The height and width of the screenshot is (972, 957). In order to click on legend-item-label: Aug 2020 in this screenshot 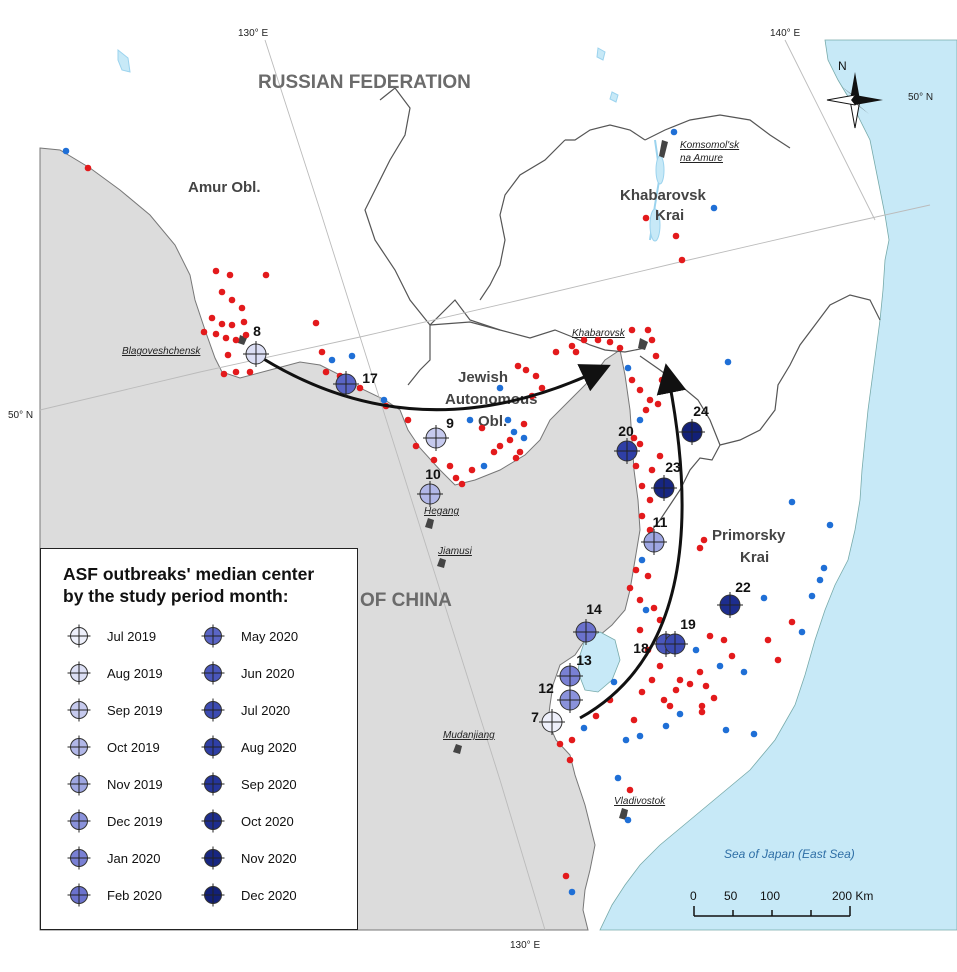, I will do `click(269, 747)`.